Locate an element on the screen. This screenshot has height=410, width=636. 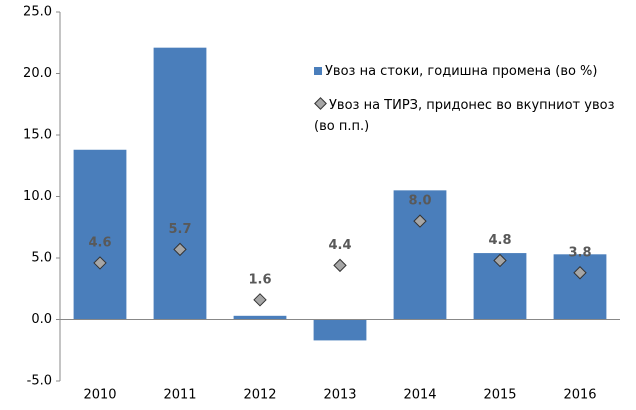
y-tick-label: 25.0 is located at coordinates (37, 12).